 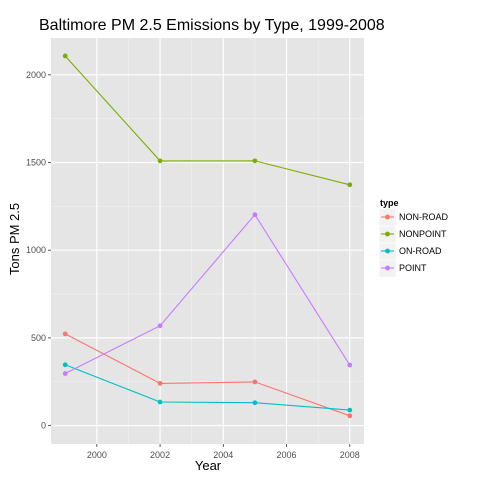 I want to click on series-line-non-road, so click(x=207, y=375).